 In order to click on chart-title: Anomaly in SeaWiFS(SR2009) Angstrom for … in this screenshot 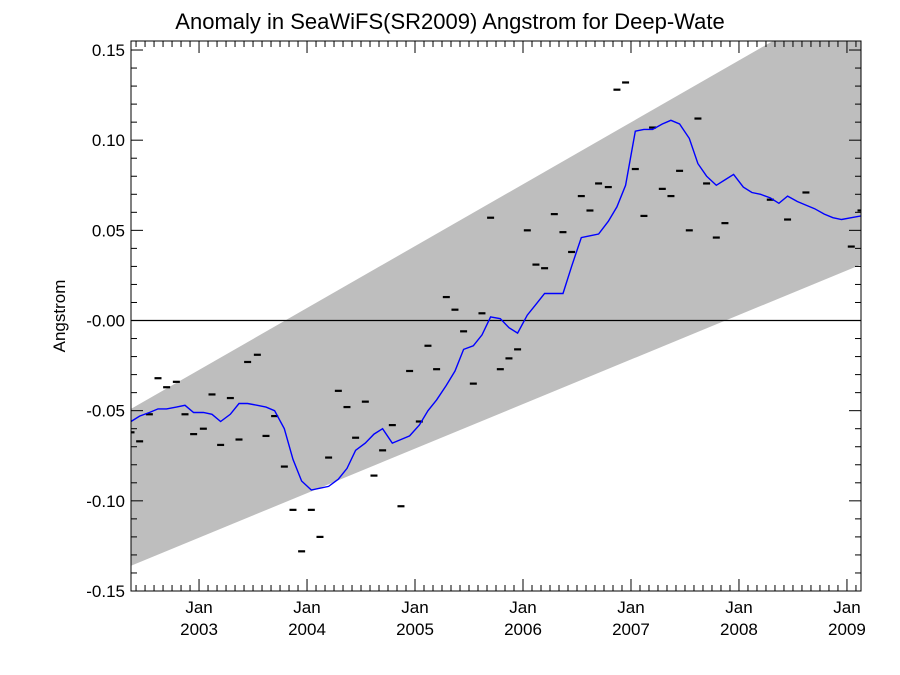, I will do `click(449, 21)`.